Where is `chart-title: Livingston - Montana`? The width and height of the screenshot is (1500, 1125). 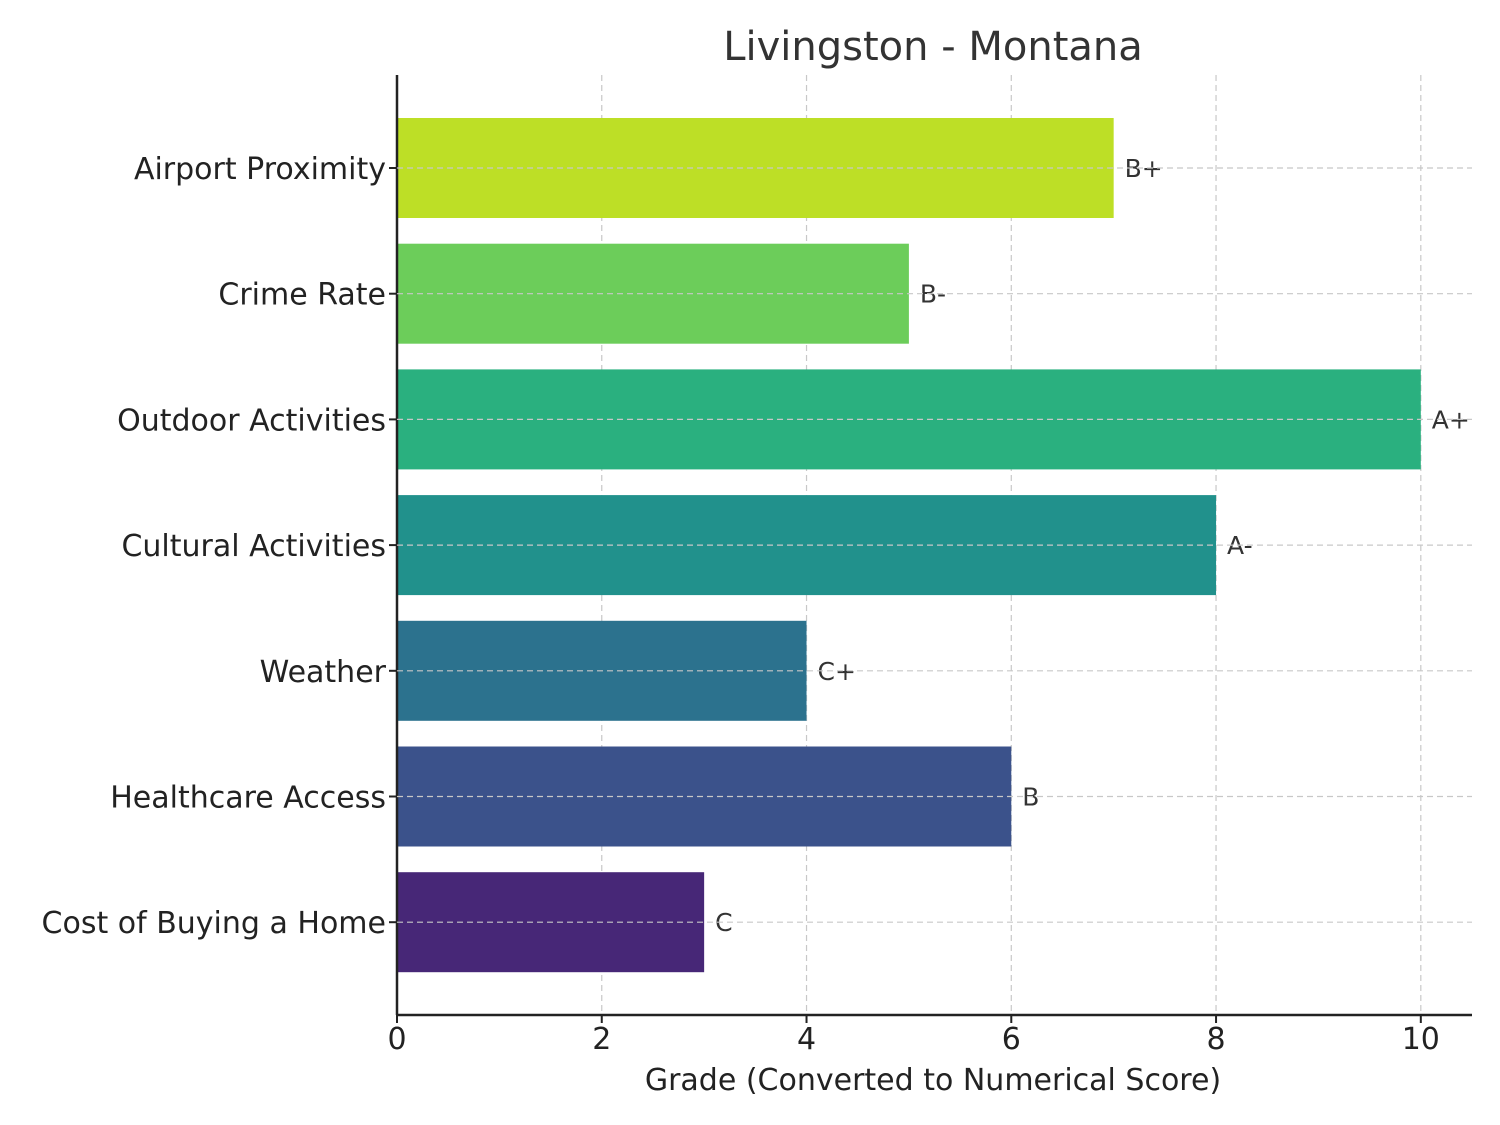
chart-title: Livingston - Montana is located at coordinates (933, 47).